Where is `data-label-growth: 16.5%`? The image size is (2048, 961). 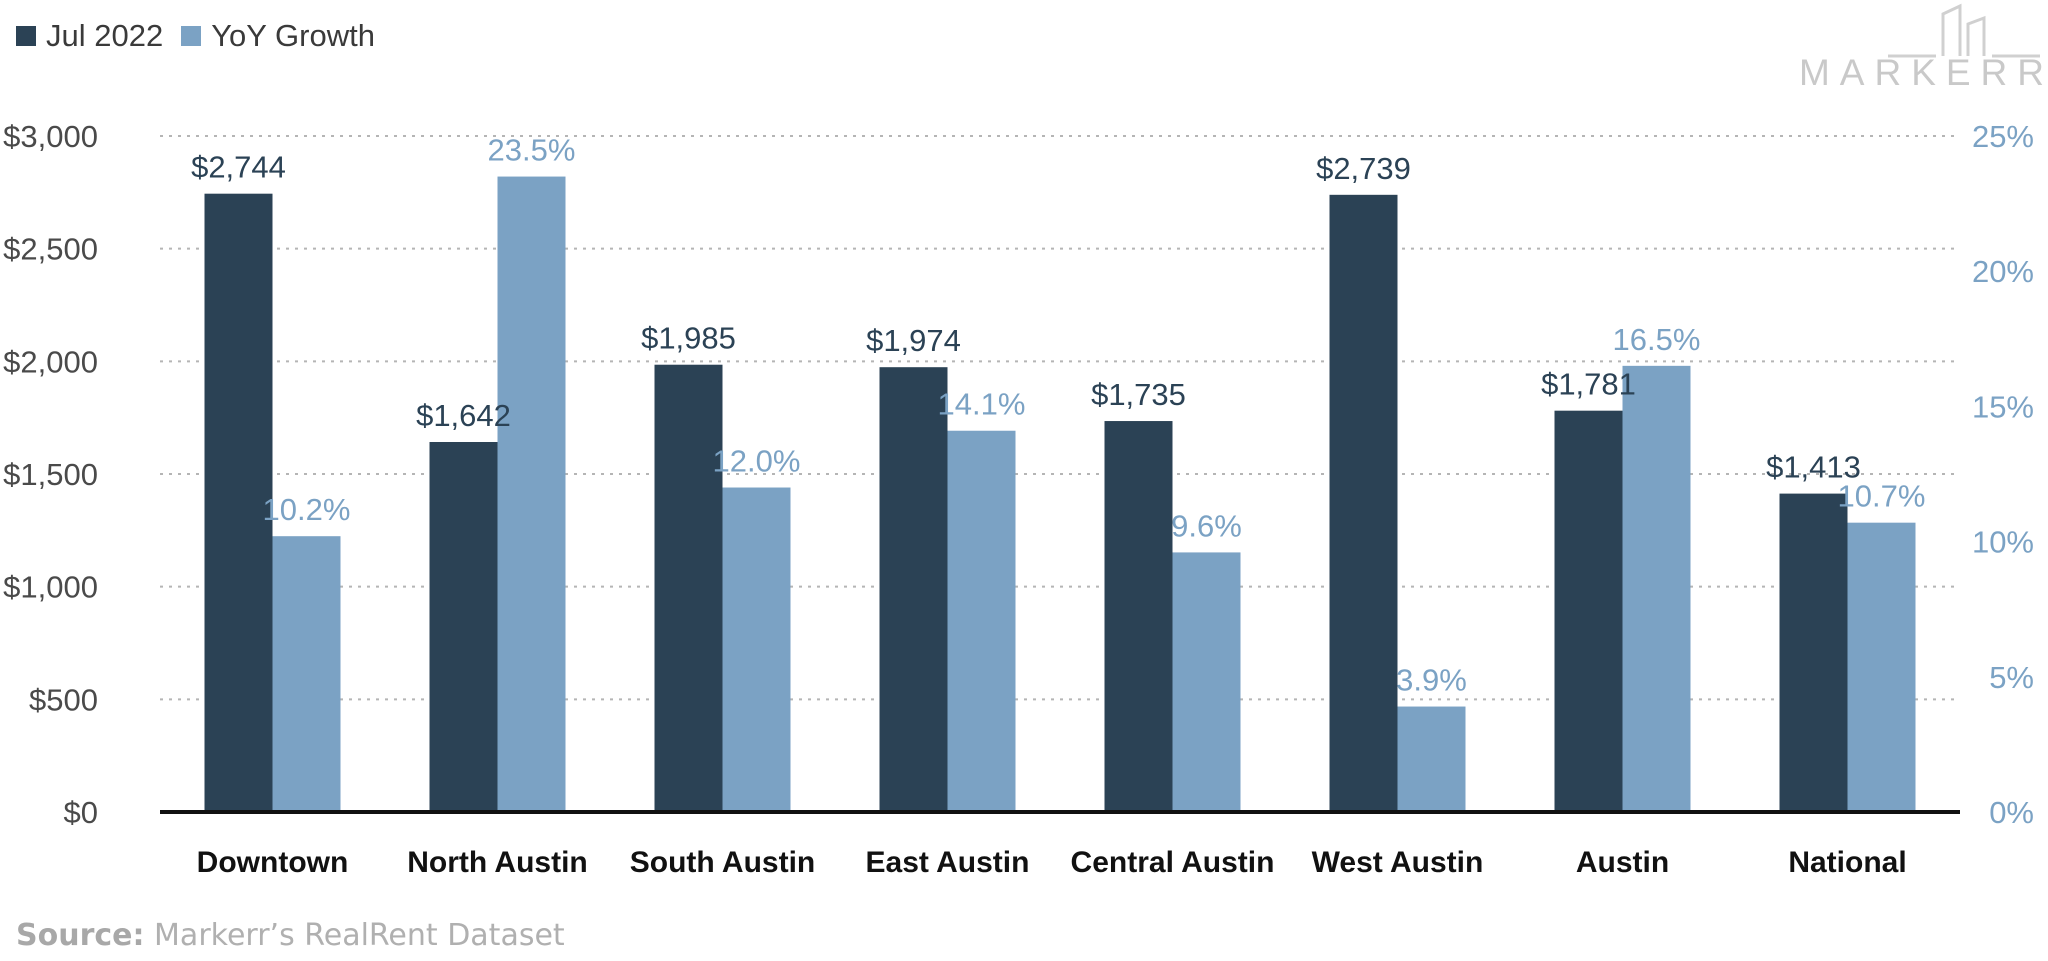
data-label-growth: 16.5% is located at coordinates (1657, 339).